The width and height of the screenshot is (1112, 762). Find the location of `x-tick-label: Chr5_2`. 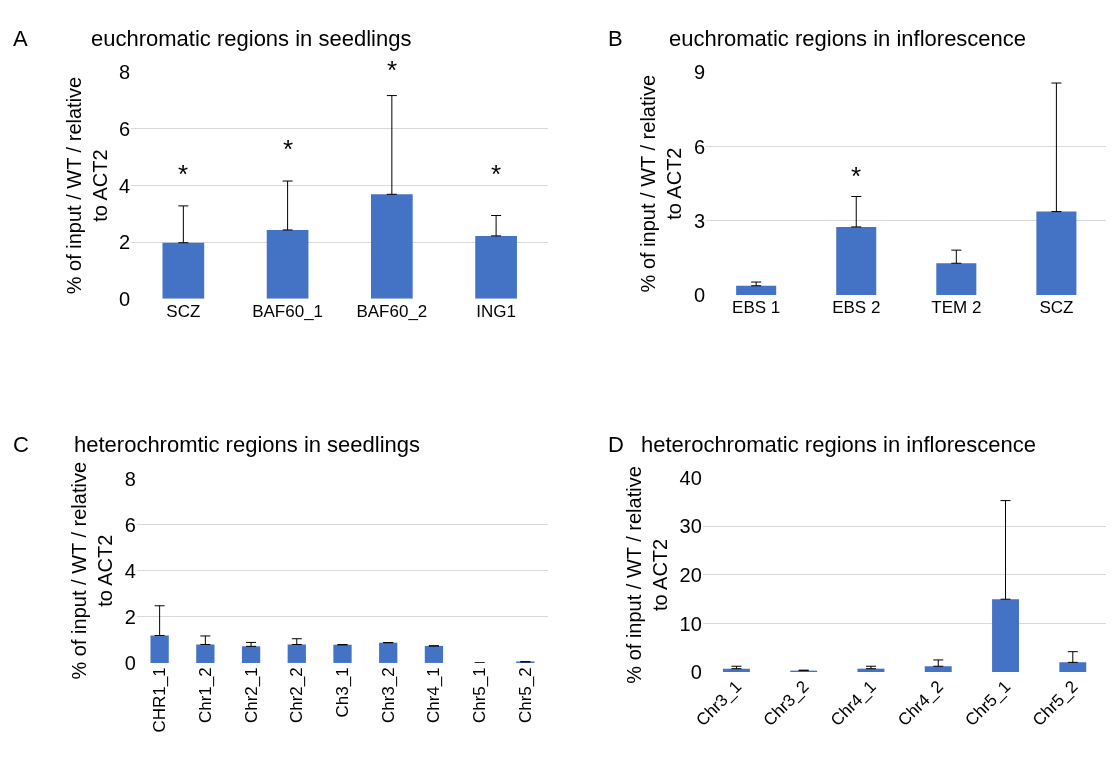

x-tick-label: Chr5_2 is located at coordinates (525, 695).